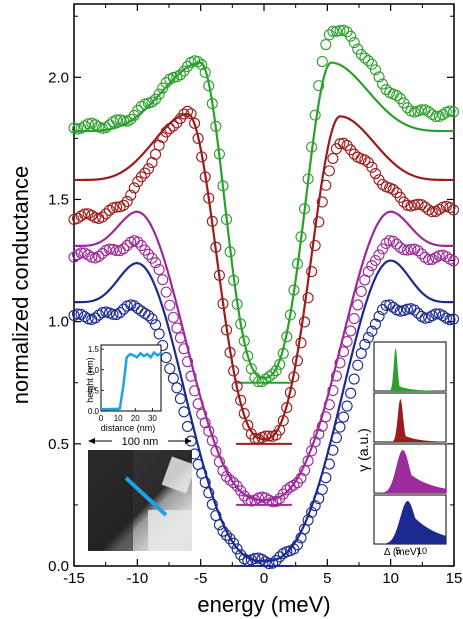 Image resolution: width=463 pixels, height=619 pixels. What do you see at coordinates (422, 551) in the screenshot?
I see `gamma-x-tick-label: 10` at bounding box center [422, 551].